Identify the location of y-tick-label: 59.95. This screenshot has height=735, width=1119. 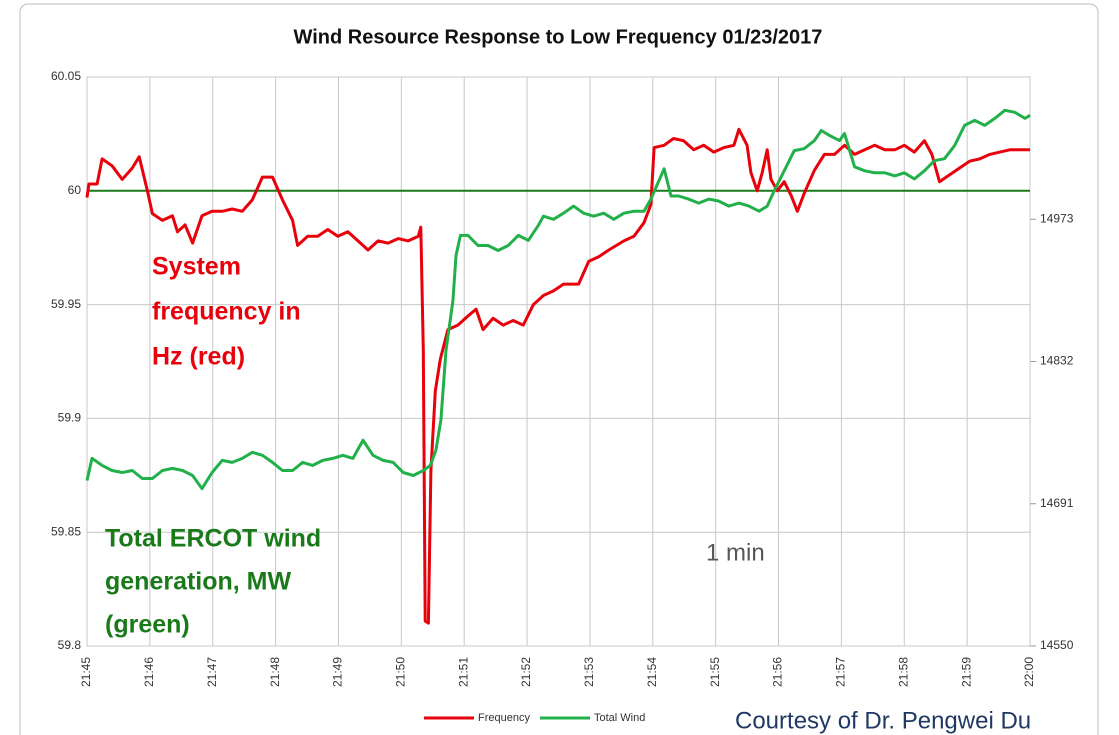
(66, 304).